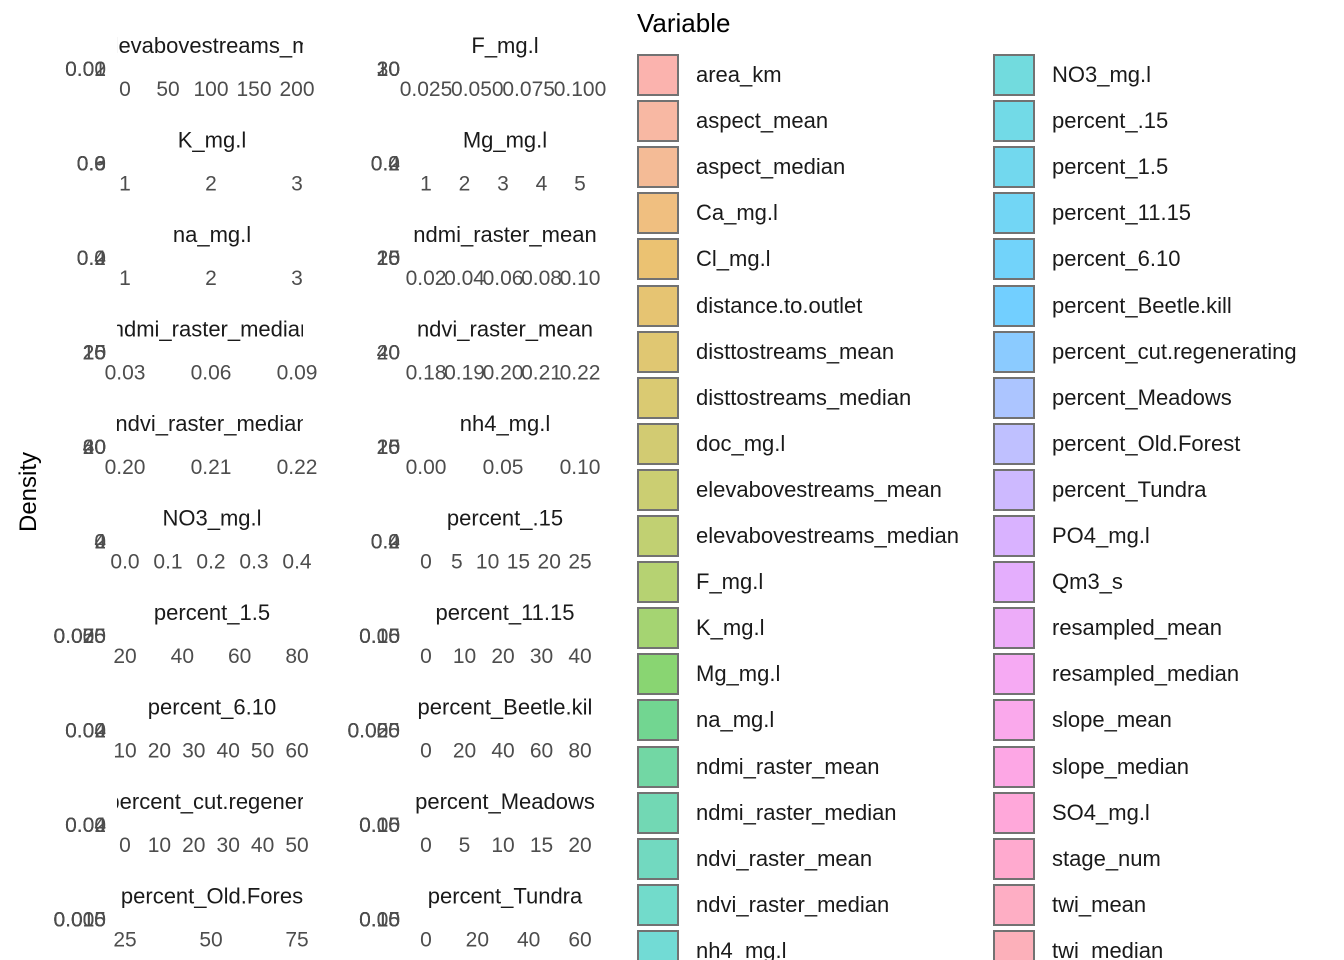 This screenshot has height=960, width=1344. Describe the element at coordinates (817, 859) in the screenshot. I see `legend-item: ndvi_raster_mean` at that location.